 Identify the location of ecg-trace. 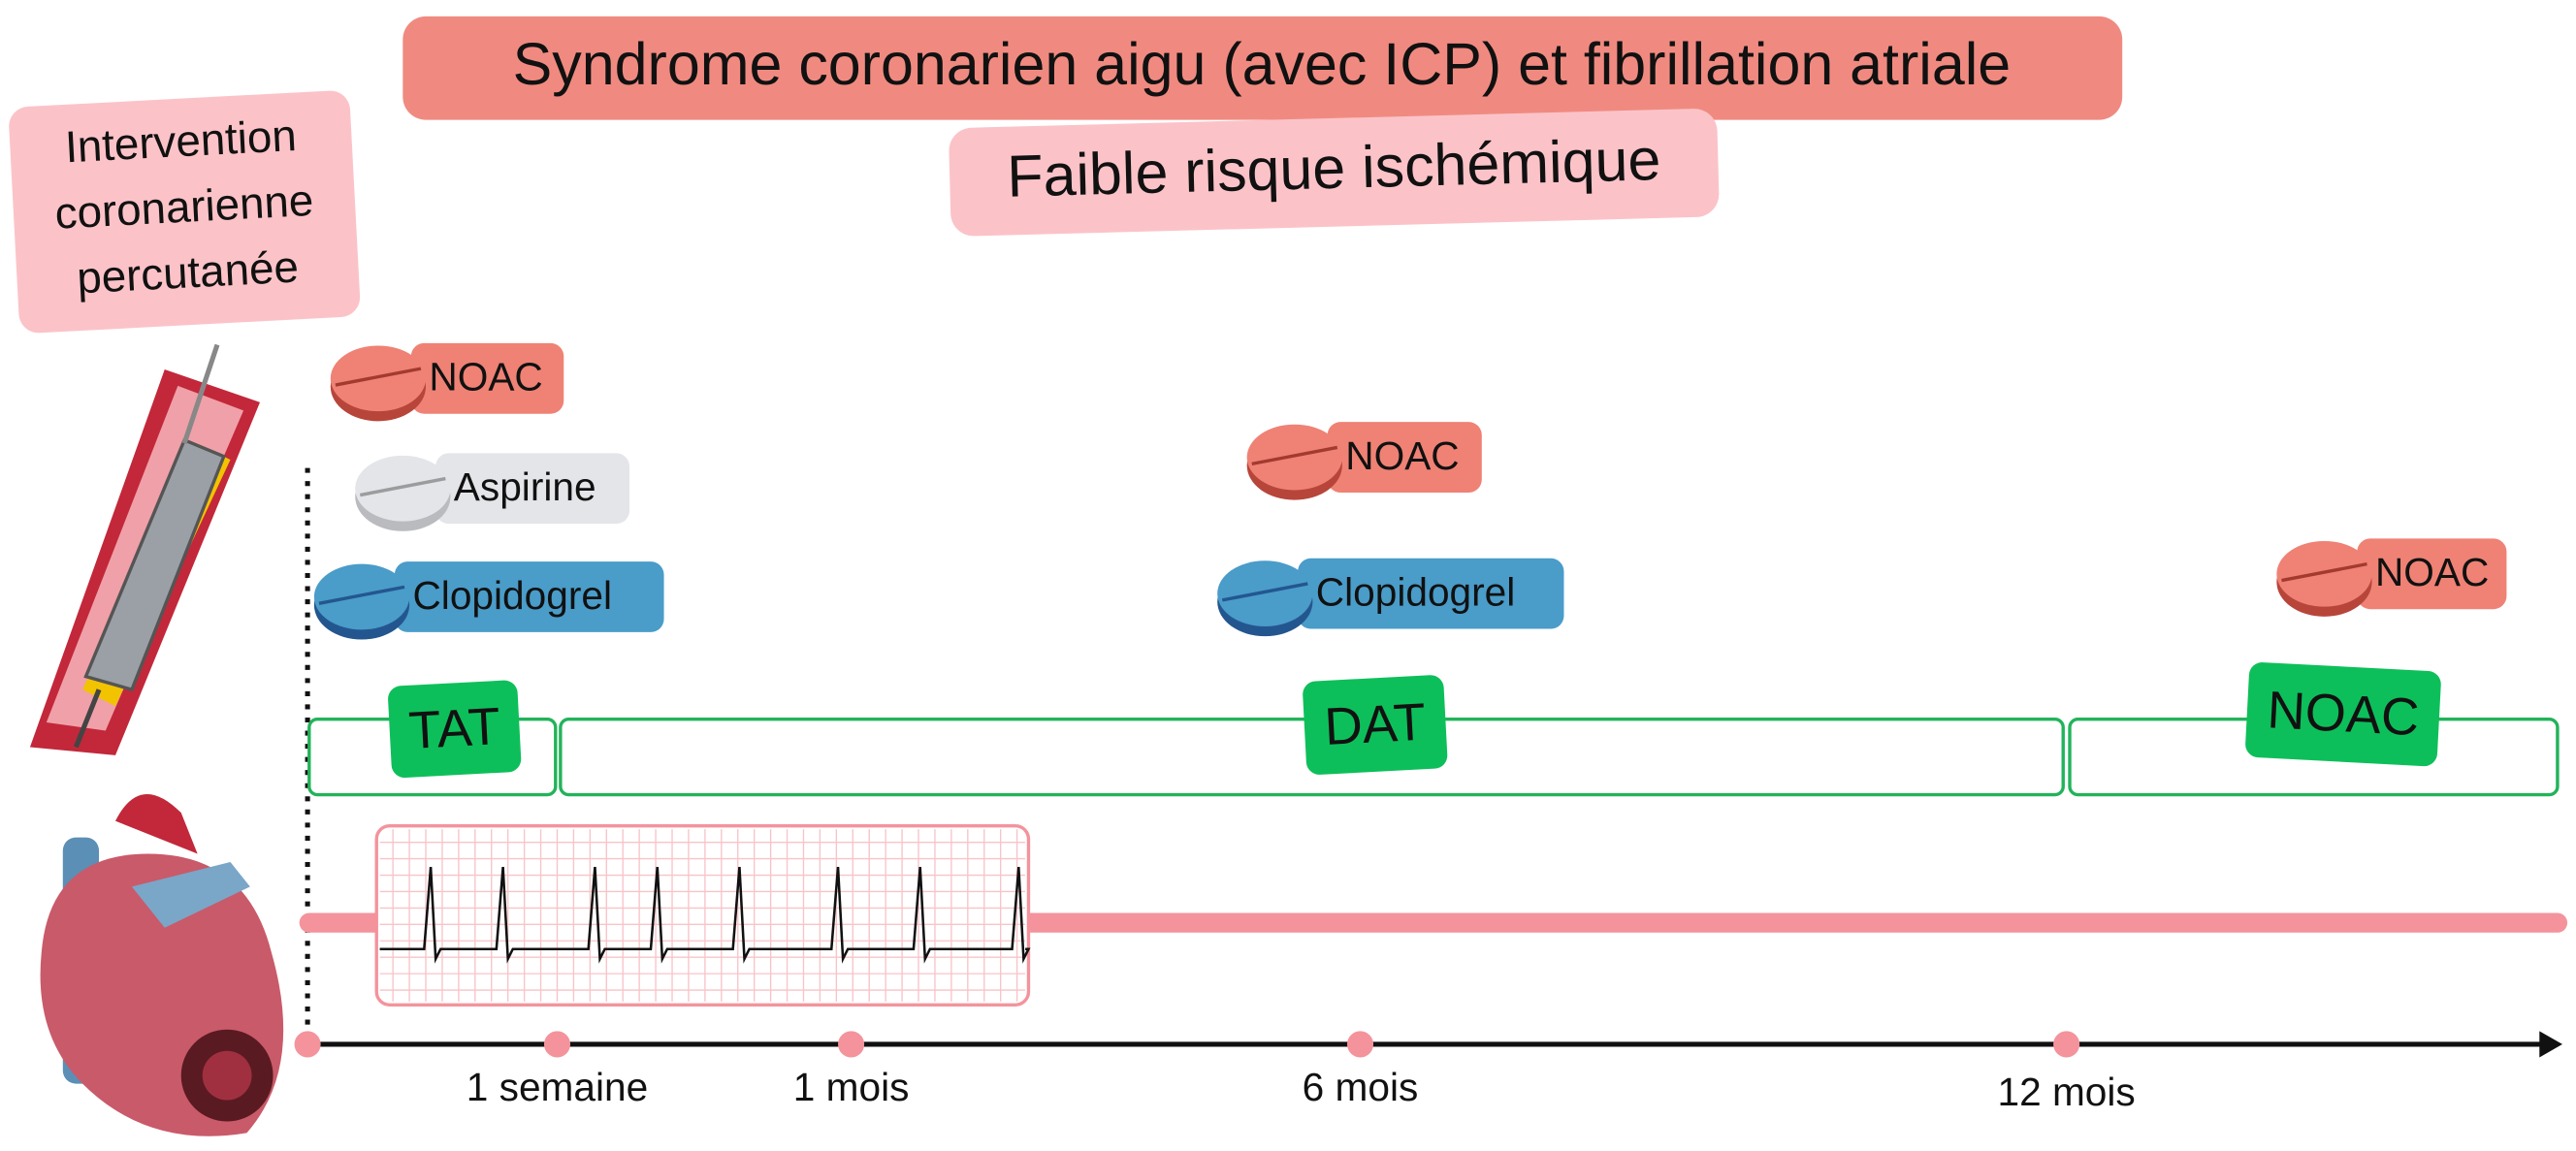
(705, 915).